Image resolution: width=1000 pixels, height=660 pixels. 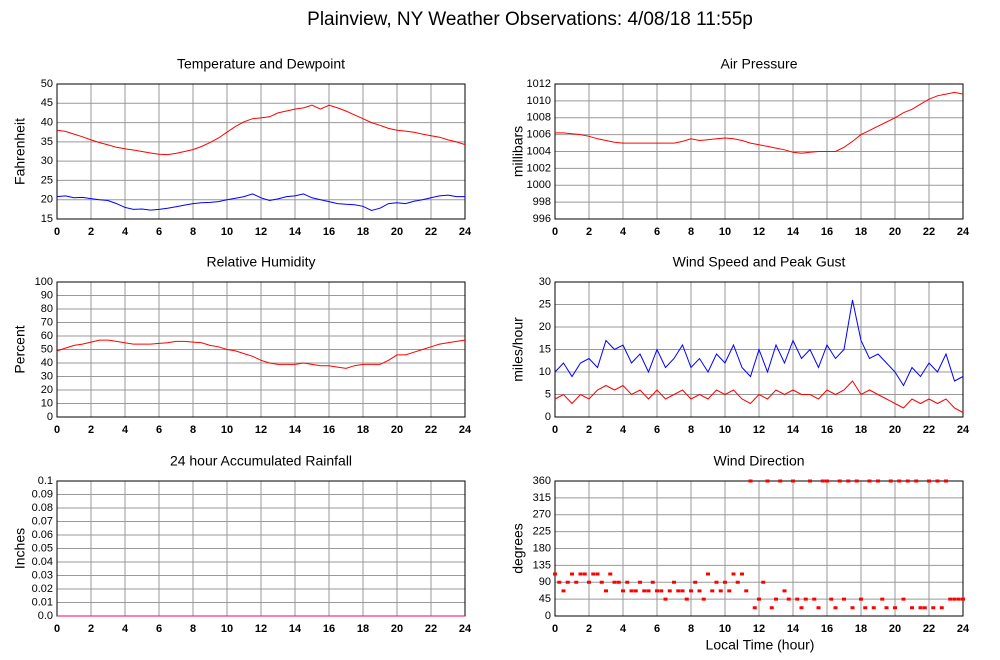 I want to click on y-tick-label: 1008, so click(x=539, y=118).